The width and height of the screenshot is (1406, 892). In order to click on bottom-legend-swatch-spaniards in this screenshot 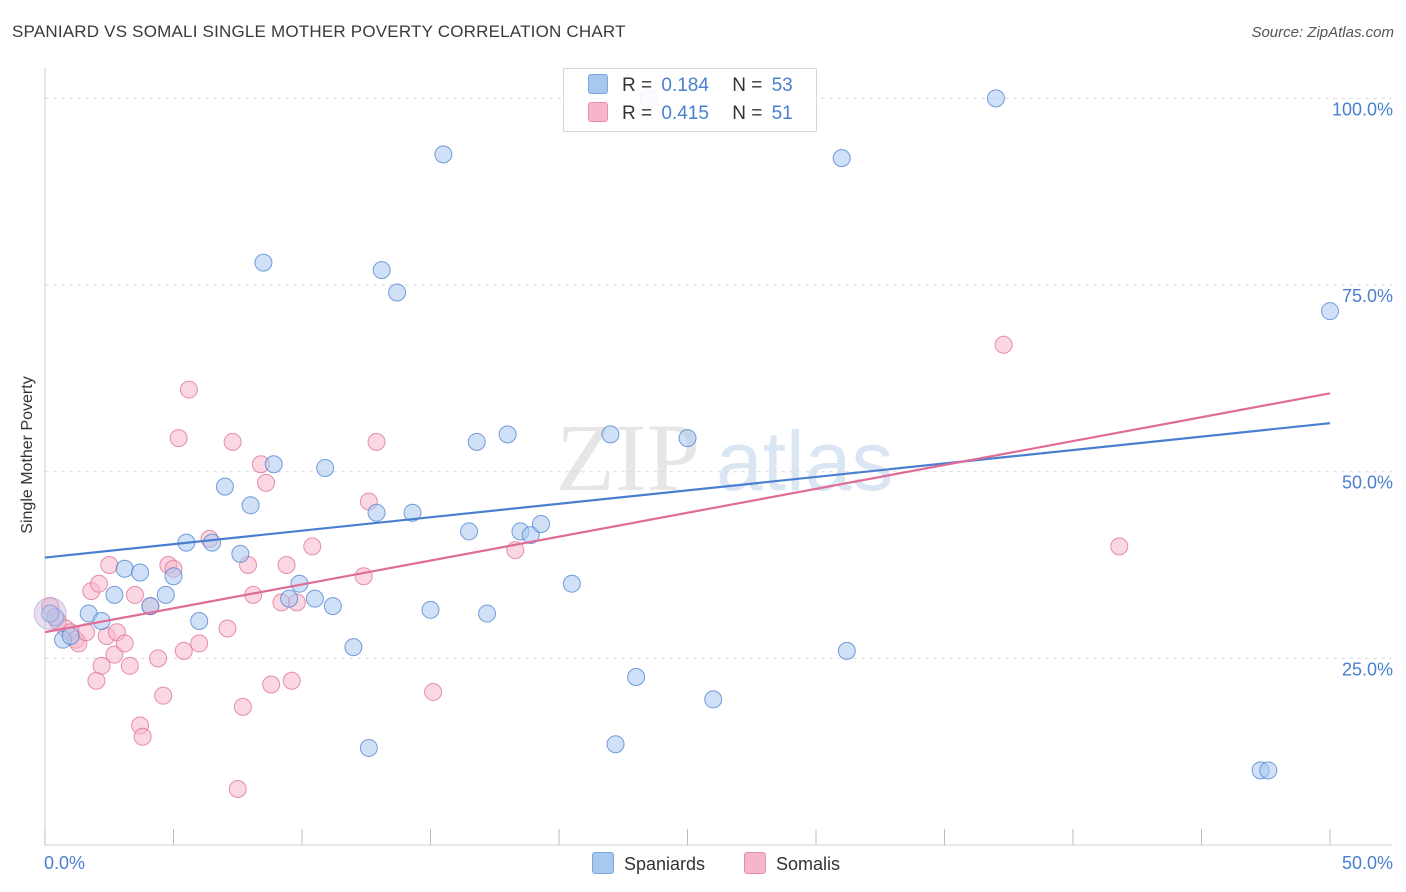, I will do `click(603, 863)`.